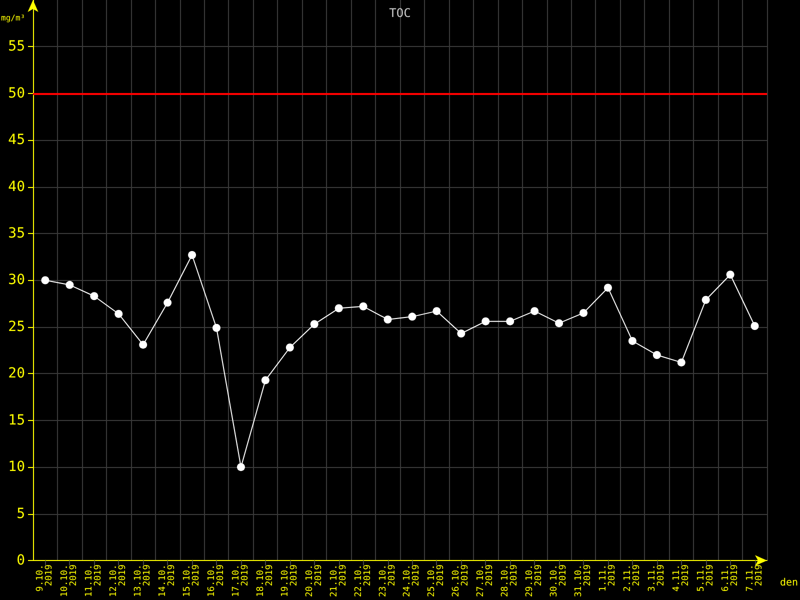 The image size is (800, 600). Describe the element at coordinates (168, 581) in the screenshot. I see `x-tick-label: 14.10. 2019` at that location.